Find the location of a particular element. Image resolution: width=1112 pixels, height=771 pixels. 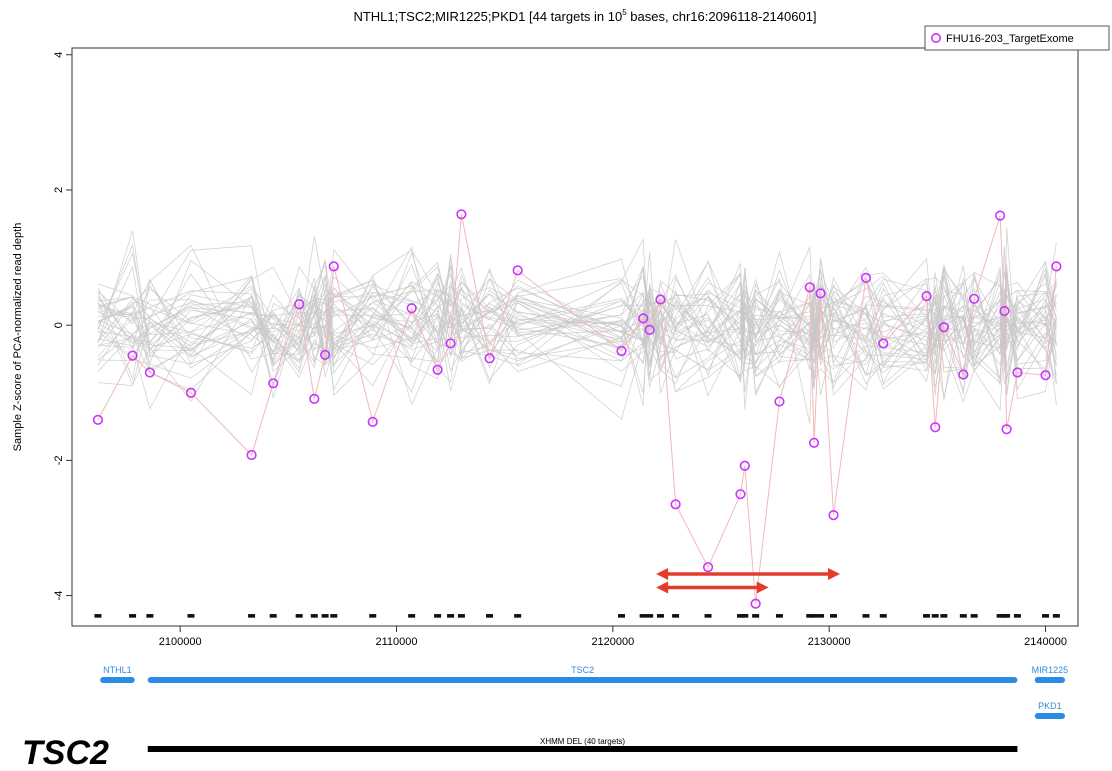

gene-label: MIR1225 is located at coordinates (1050, 670).